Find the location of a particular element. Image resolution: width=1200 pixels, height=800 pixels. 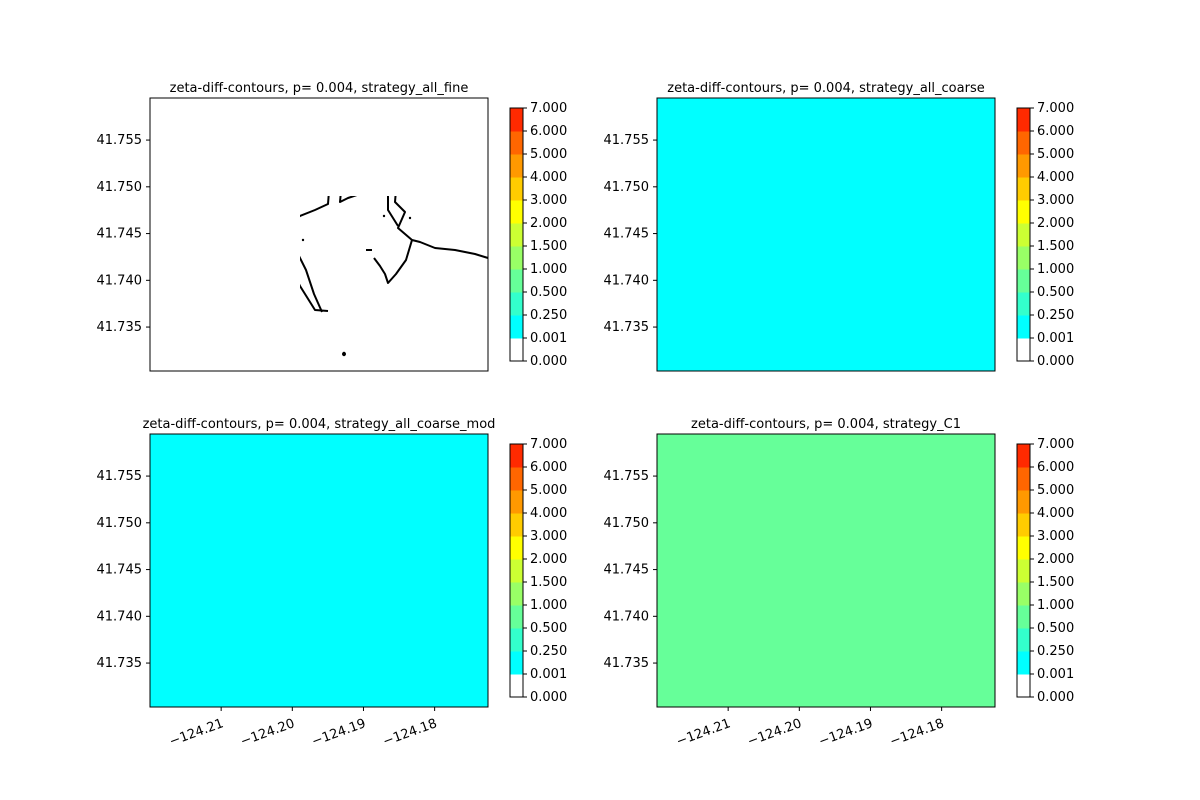

panel-c1 is located at coordinates (826, 570).